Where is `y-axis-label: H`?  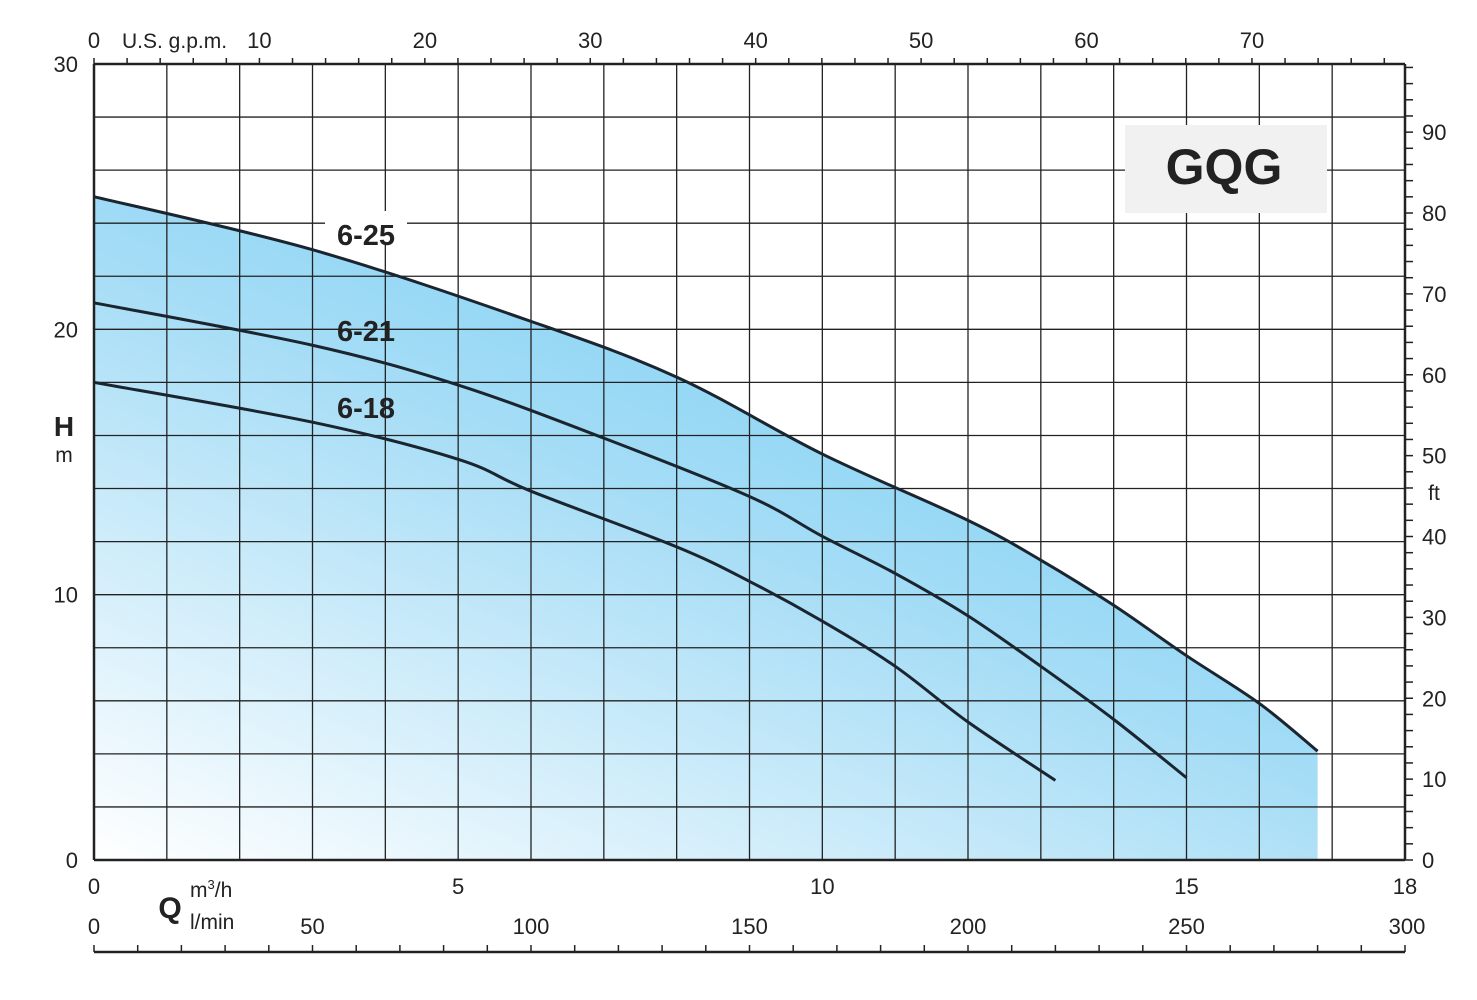
y-axis-label: H is located at coordinates (64, 426).